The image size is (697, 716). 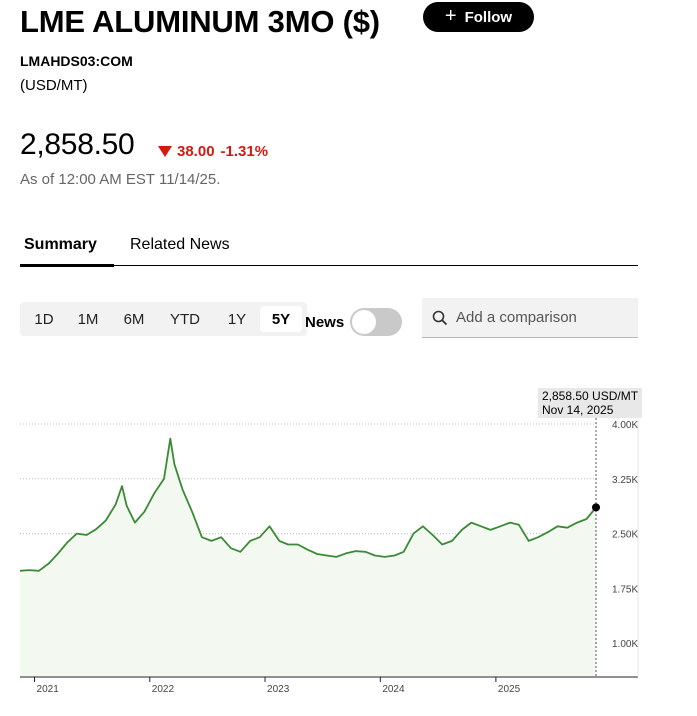 What do you see at coordinates (329, 251) in the screenshot?
I see `tab-bar: Summary Related News` at bounding box center [329, 251].